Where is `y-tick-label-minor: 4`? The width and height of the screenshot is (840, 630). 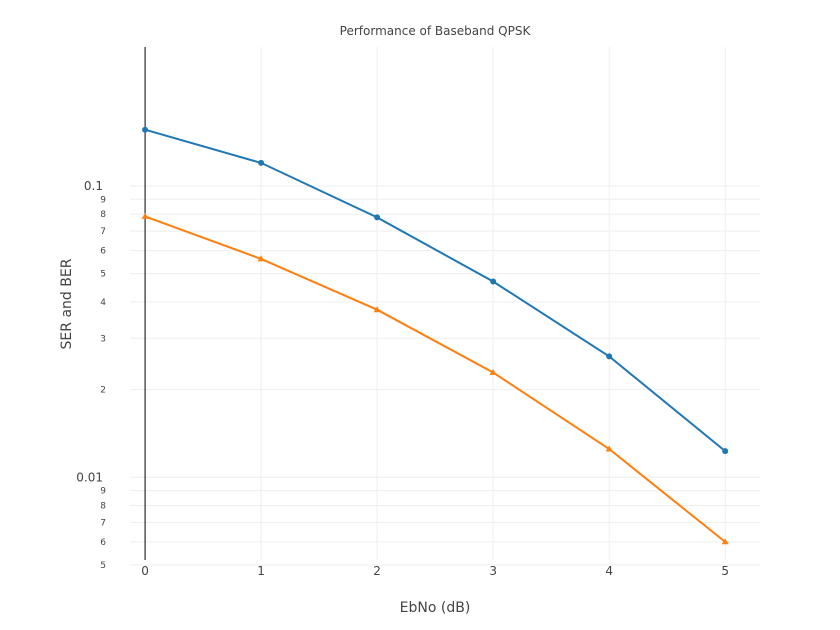
y-tick-label-minor: 4 is located at coordinates (103, 303).